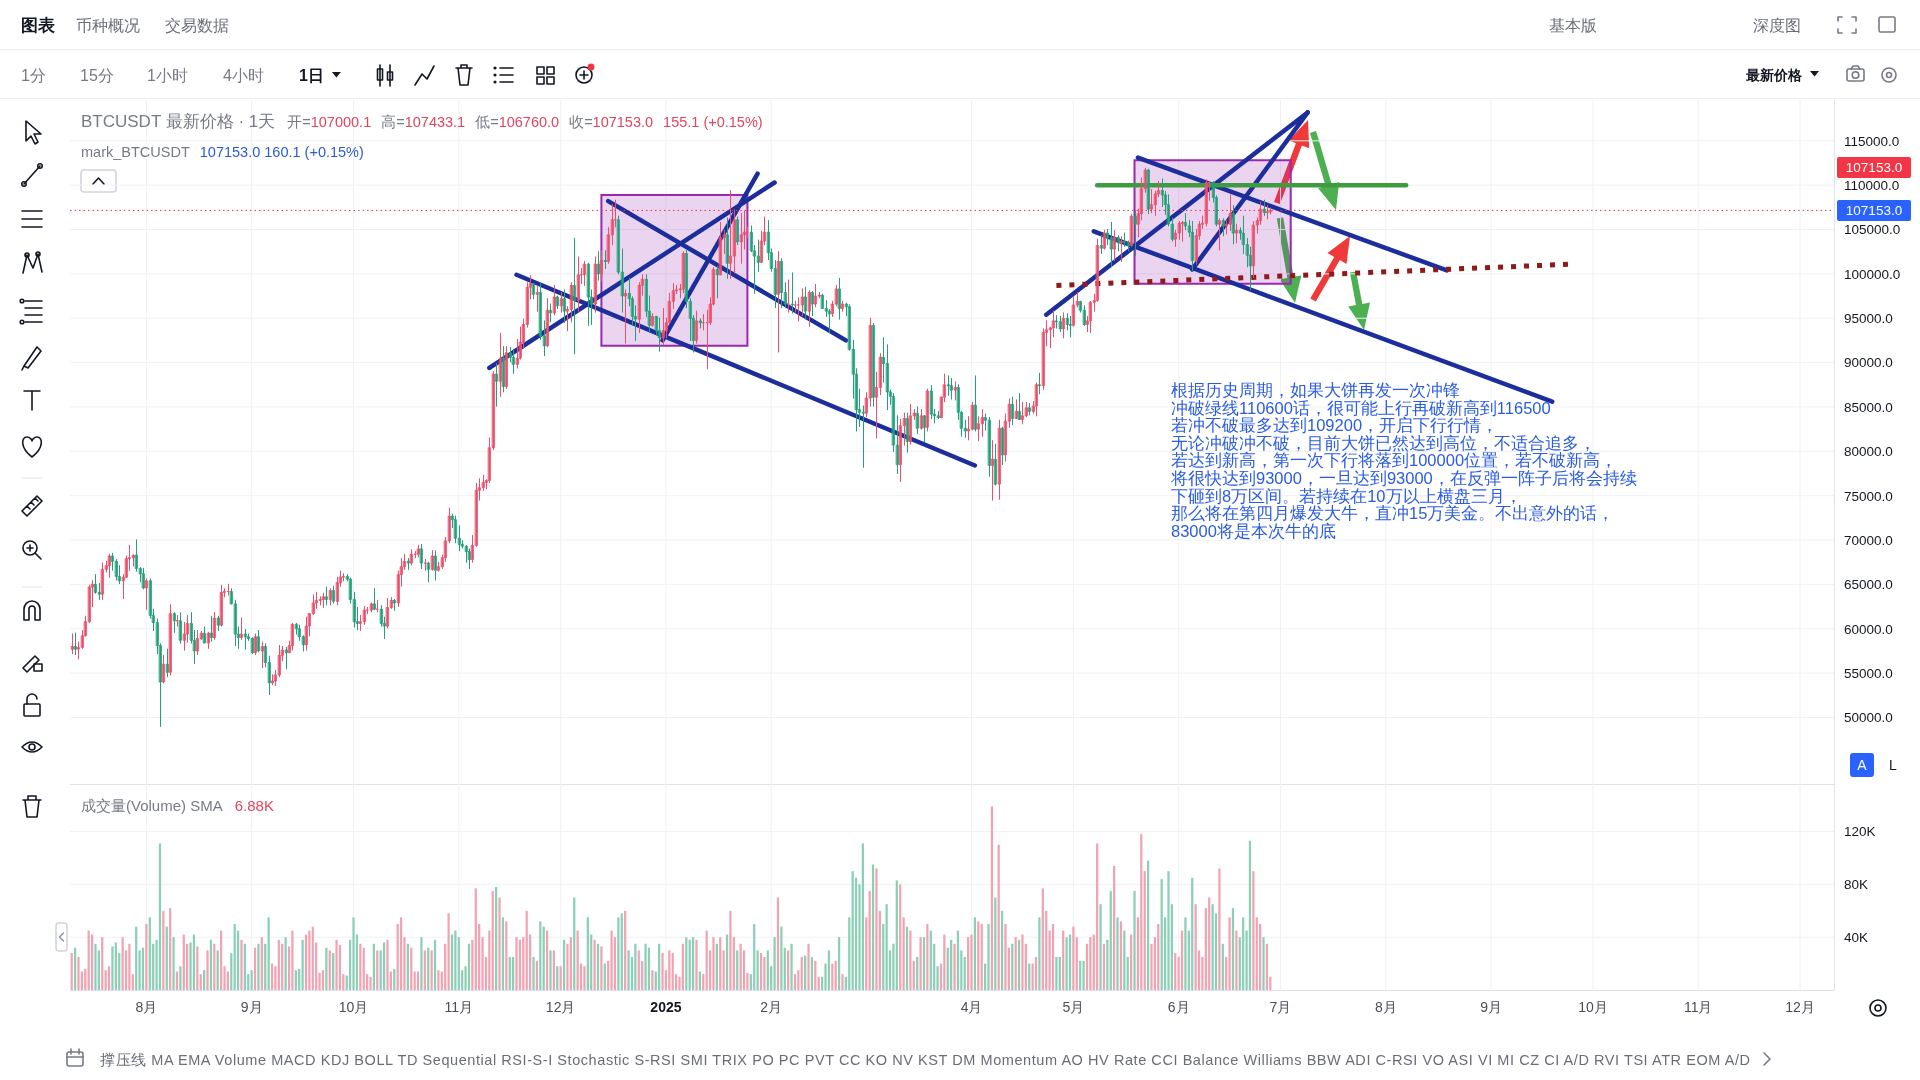  Describe the element at coordinates (33, 75) in the screenshot. I see `text: 1分` at that location.